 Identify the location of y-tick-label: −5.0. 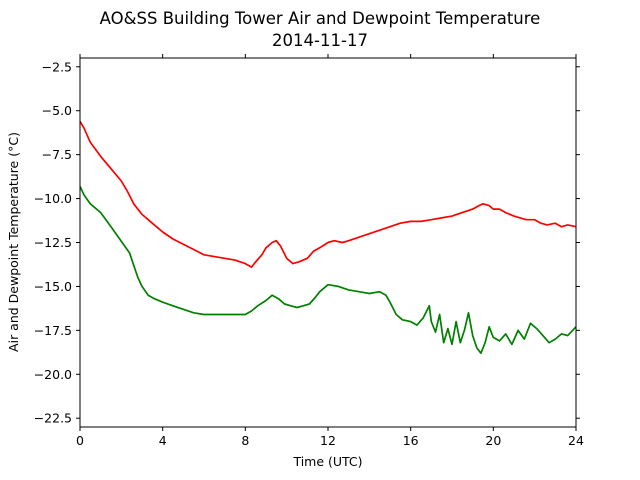
(57, 110).